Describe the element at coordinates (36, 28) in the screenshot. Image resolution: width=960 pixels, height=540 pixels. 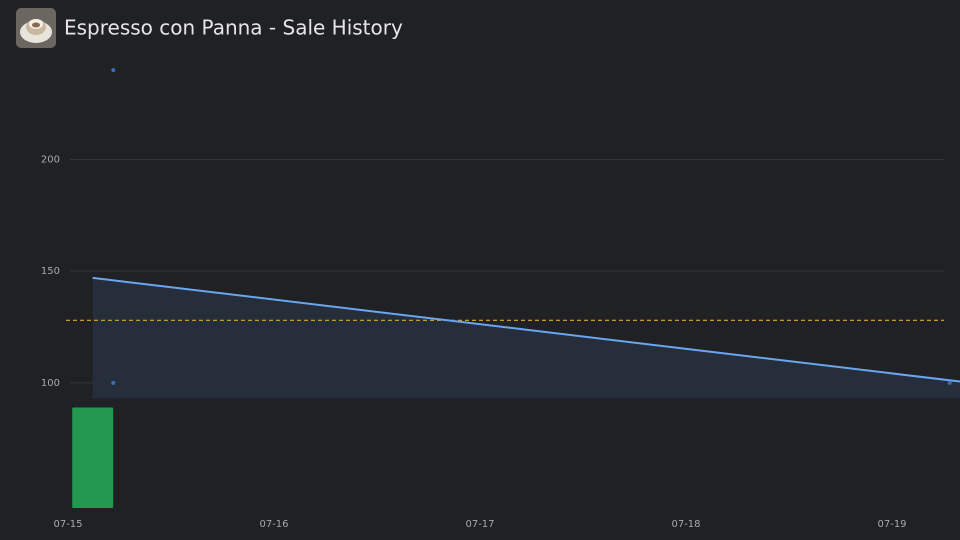
I see `item-icon` at that location.